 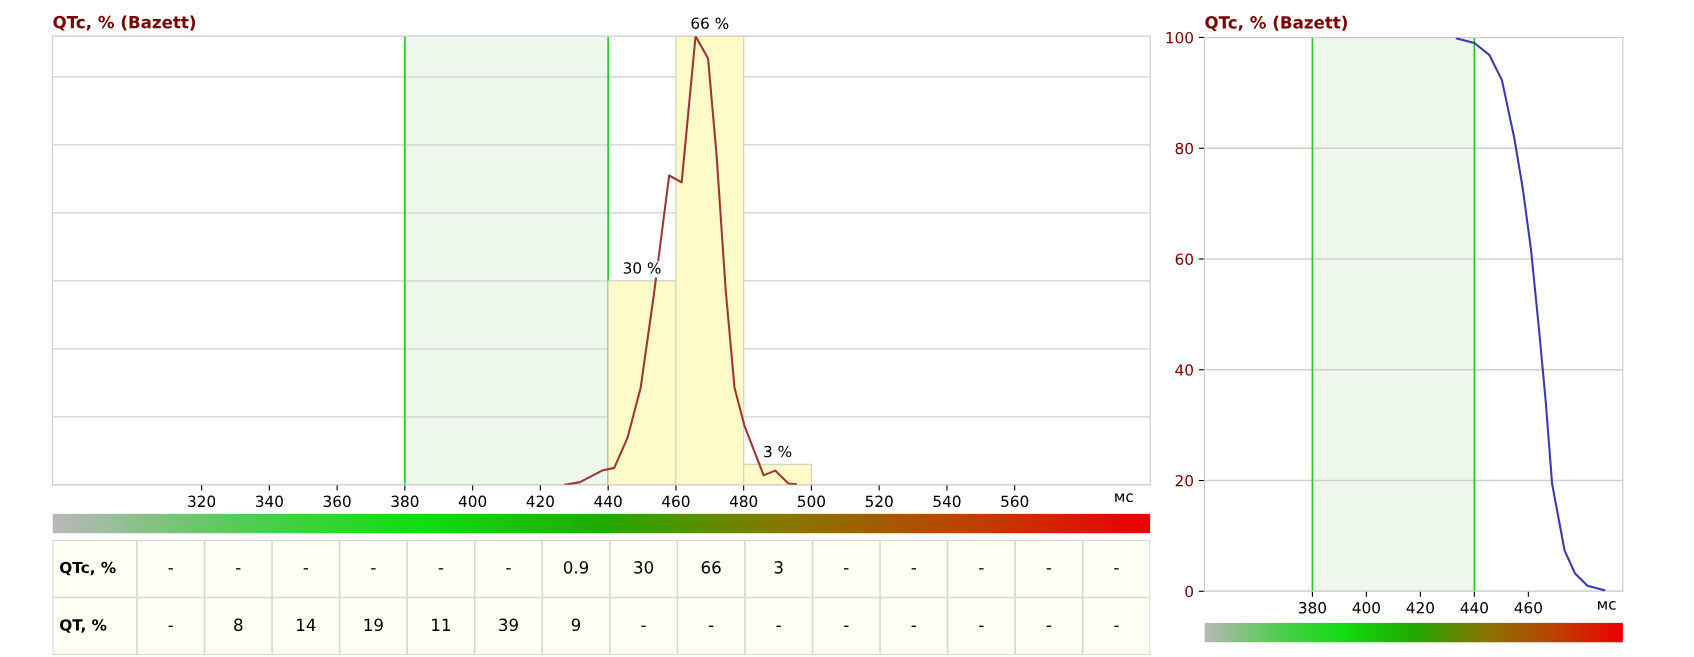 What do you see at coordinates (1184, 370) in the screenshot?
I see `y-tick-label: 40` at bounding box center [1184, 370].